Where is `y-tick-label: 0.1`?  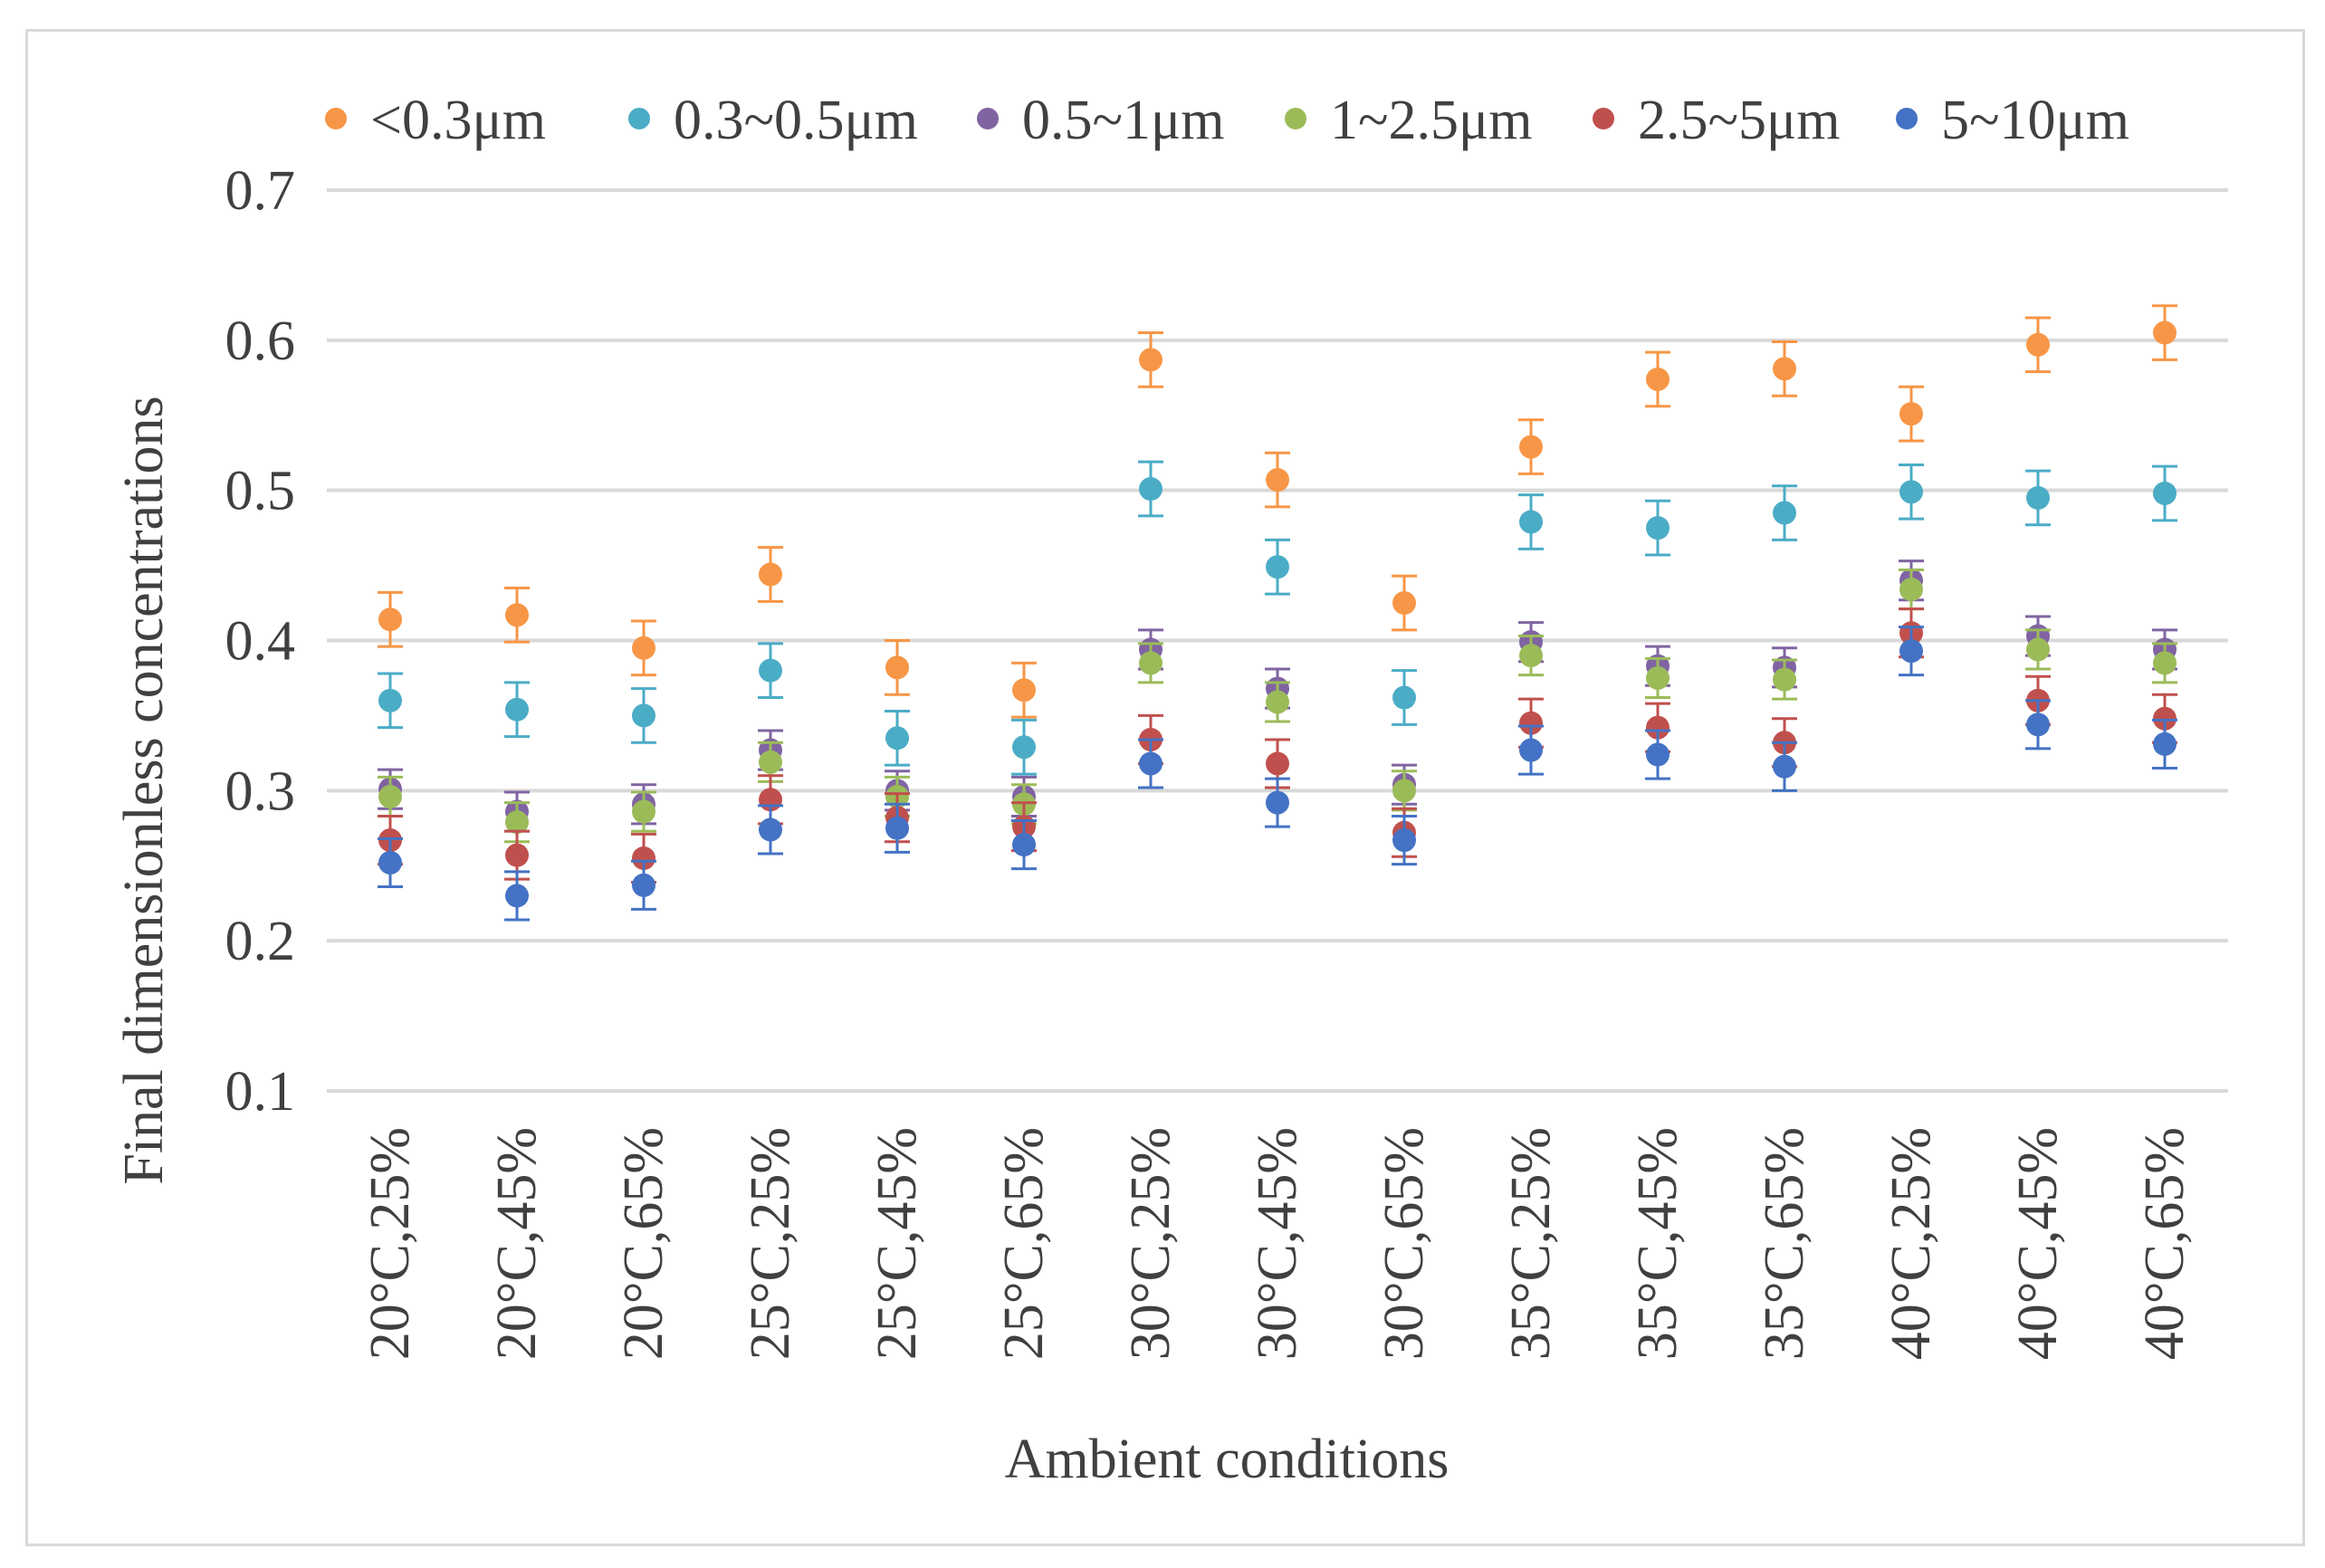
y-tick-label: 0.1 is located at coordinates (260, 1092).